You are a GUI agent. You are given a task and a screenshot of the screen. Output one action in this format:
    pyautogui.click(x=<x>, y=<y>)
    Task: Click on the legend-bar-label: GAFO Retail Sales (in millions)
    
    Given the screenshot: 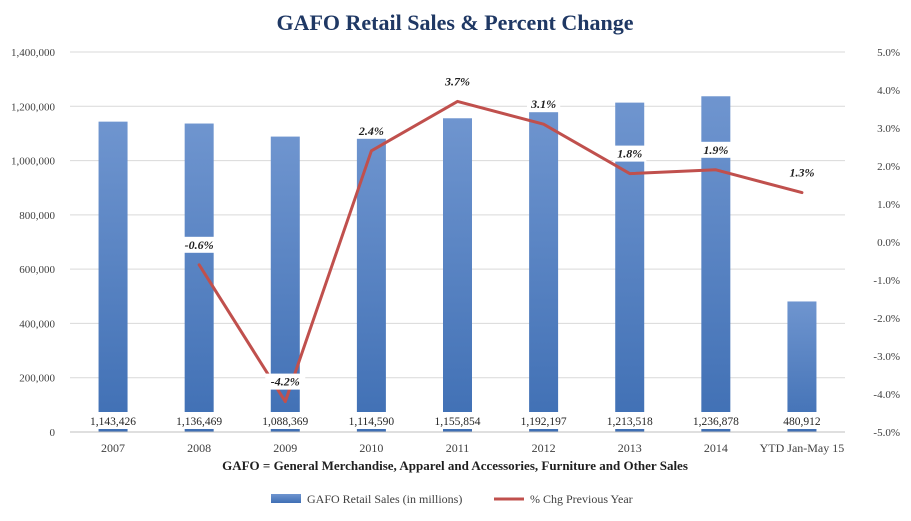 What is the action you would take?
    pyautogui.click(x=384, y=499)
    